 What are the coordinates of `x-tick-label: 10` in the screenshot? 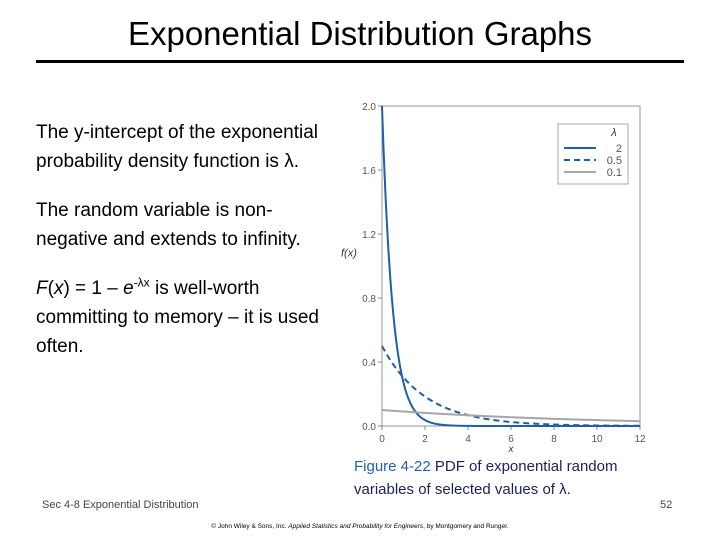 It's located at (597, 439).